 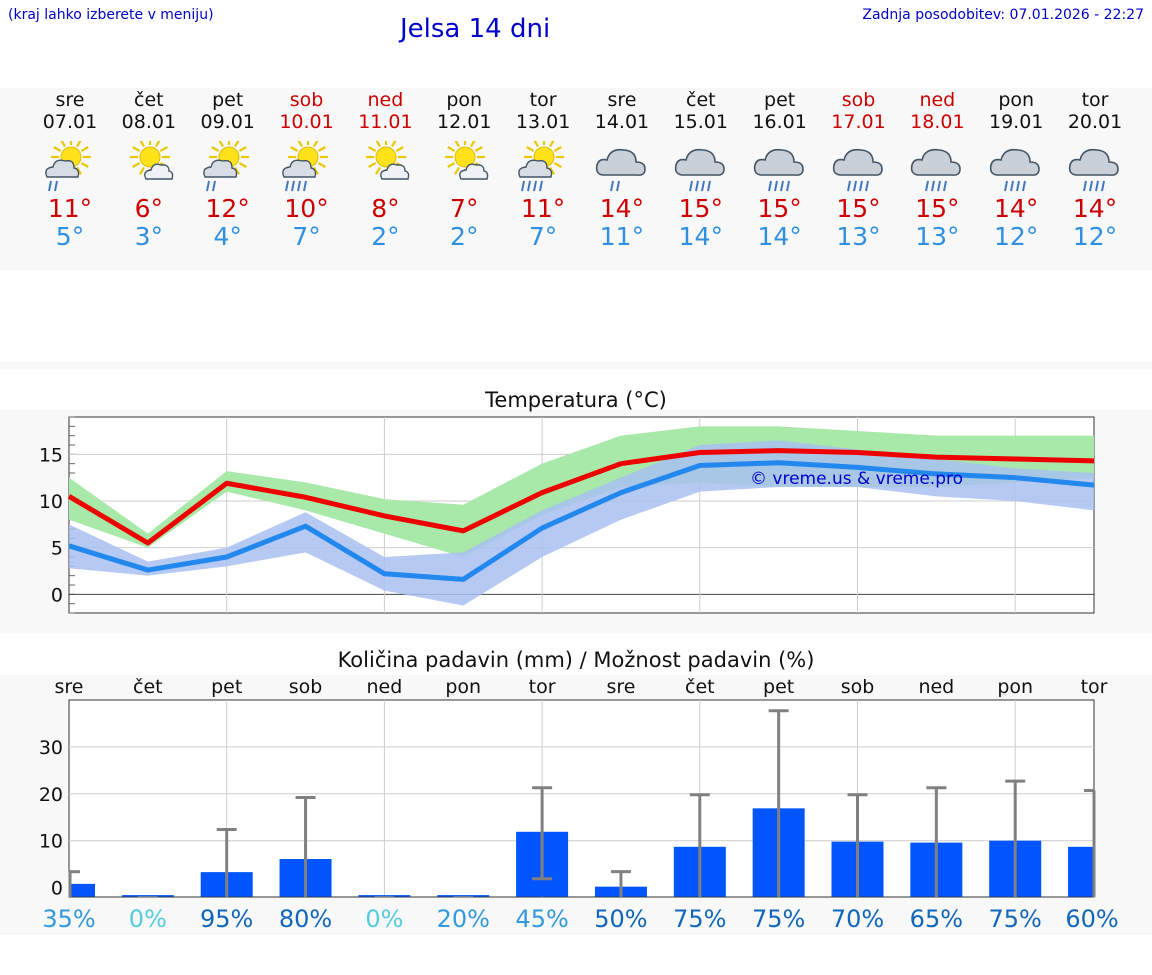 I want to click on x-category-label: sob, so click(x=306, y=687).